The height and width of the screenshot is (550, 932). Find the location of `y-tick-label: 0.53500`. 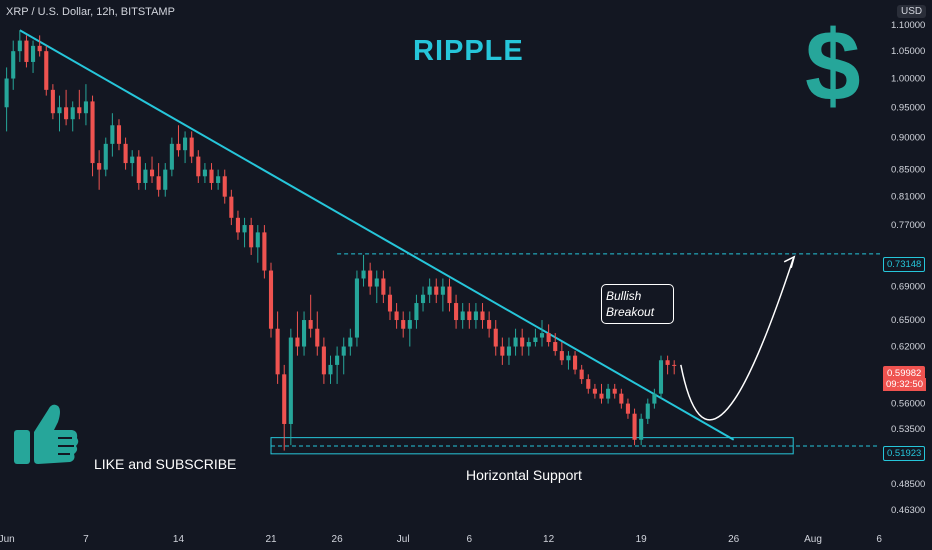

y-tick-label: 0.53500 is located at coordinates (908, 429).